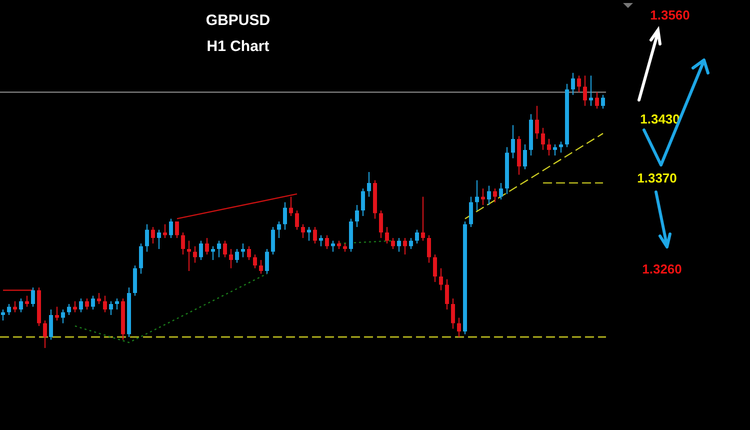  Describe the element at coordinates (662, 269) in the screenshot. I see `text: 1.3260` at that location.